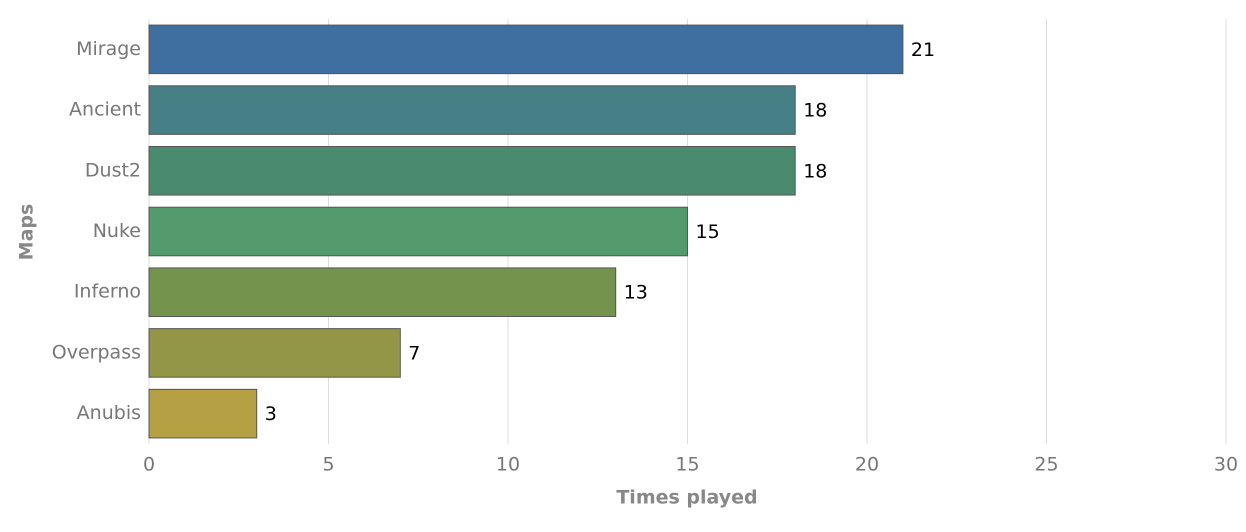 The width and height of the screenshot is (1246, 532). I want to click on x-tick-label: 0, so click(149, 465).